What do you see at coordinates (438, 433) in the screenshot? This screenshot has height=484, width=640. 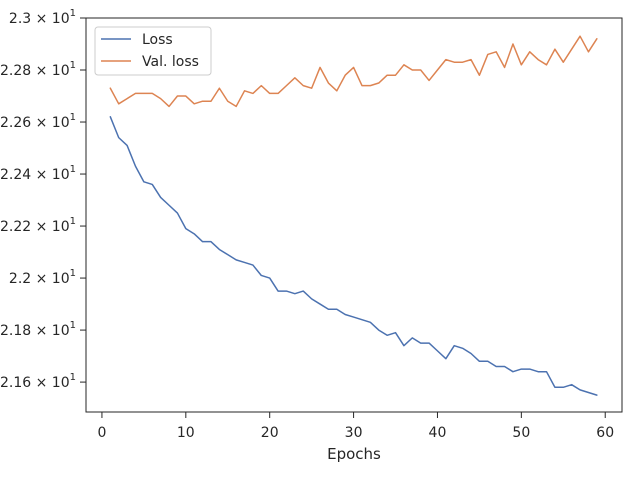 I see `x-tick-label: 40` at bounding box center [438, 433].